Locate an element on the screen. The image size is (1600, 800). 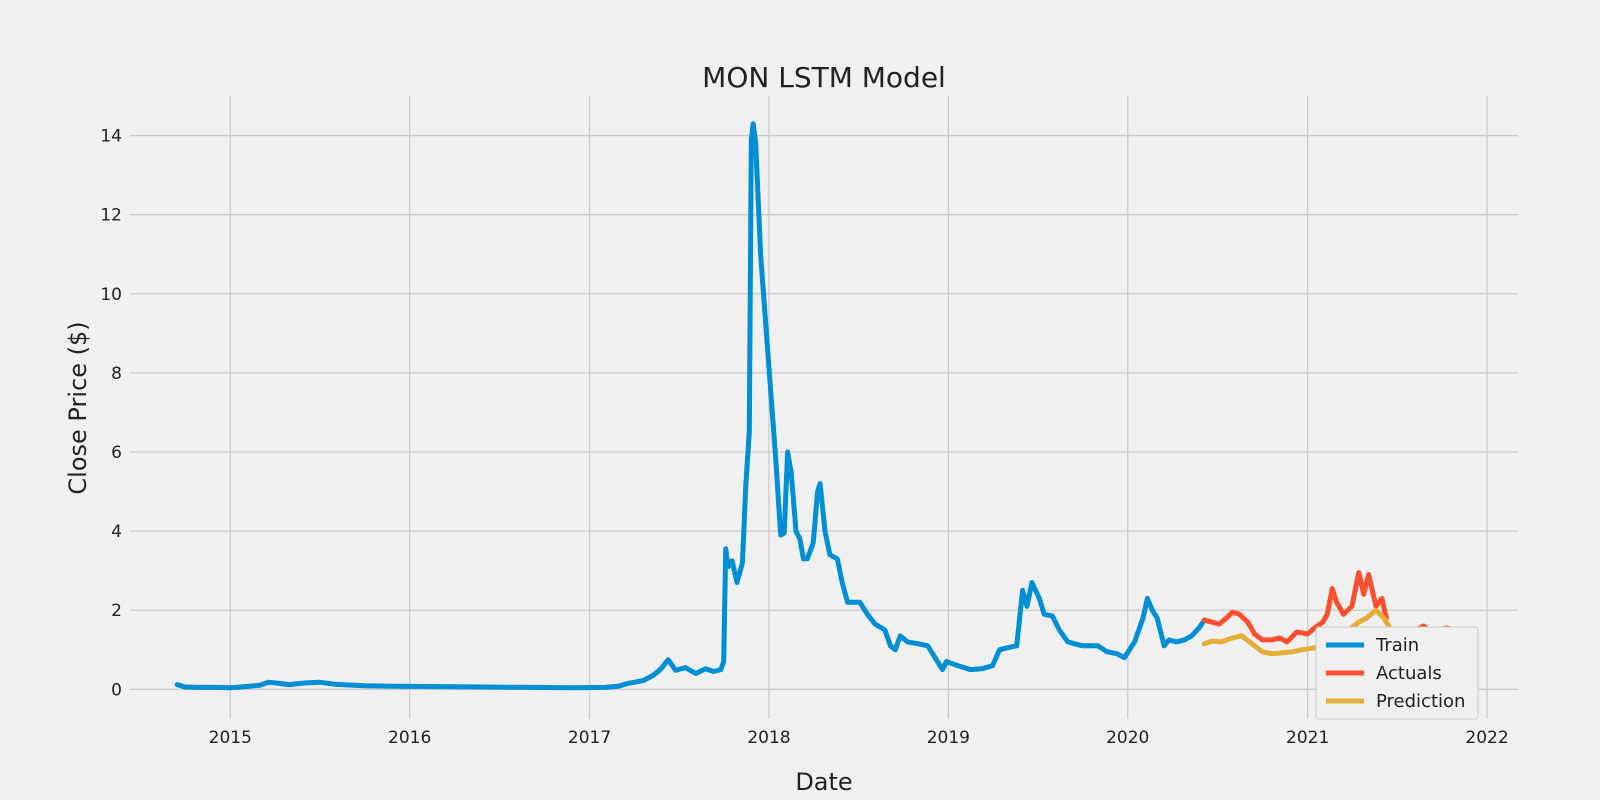
x-tick-label: 2017 is located at coordinates (589, 738).